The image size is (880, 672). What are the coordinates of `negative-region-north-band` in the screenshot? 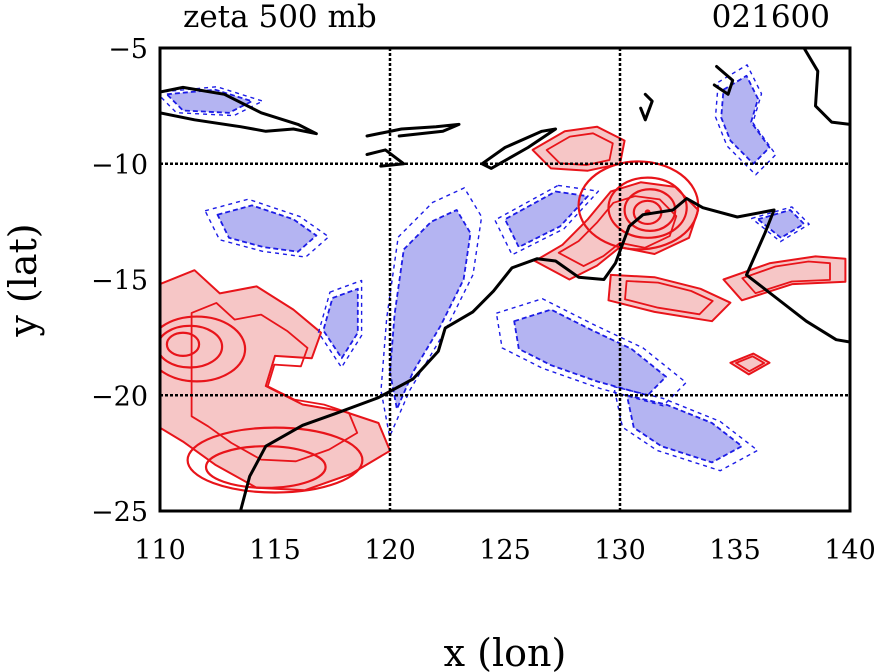 It's located at (546, 219).